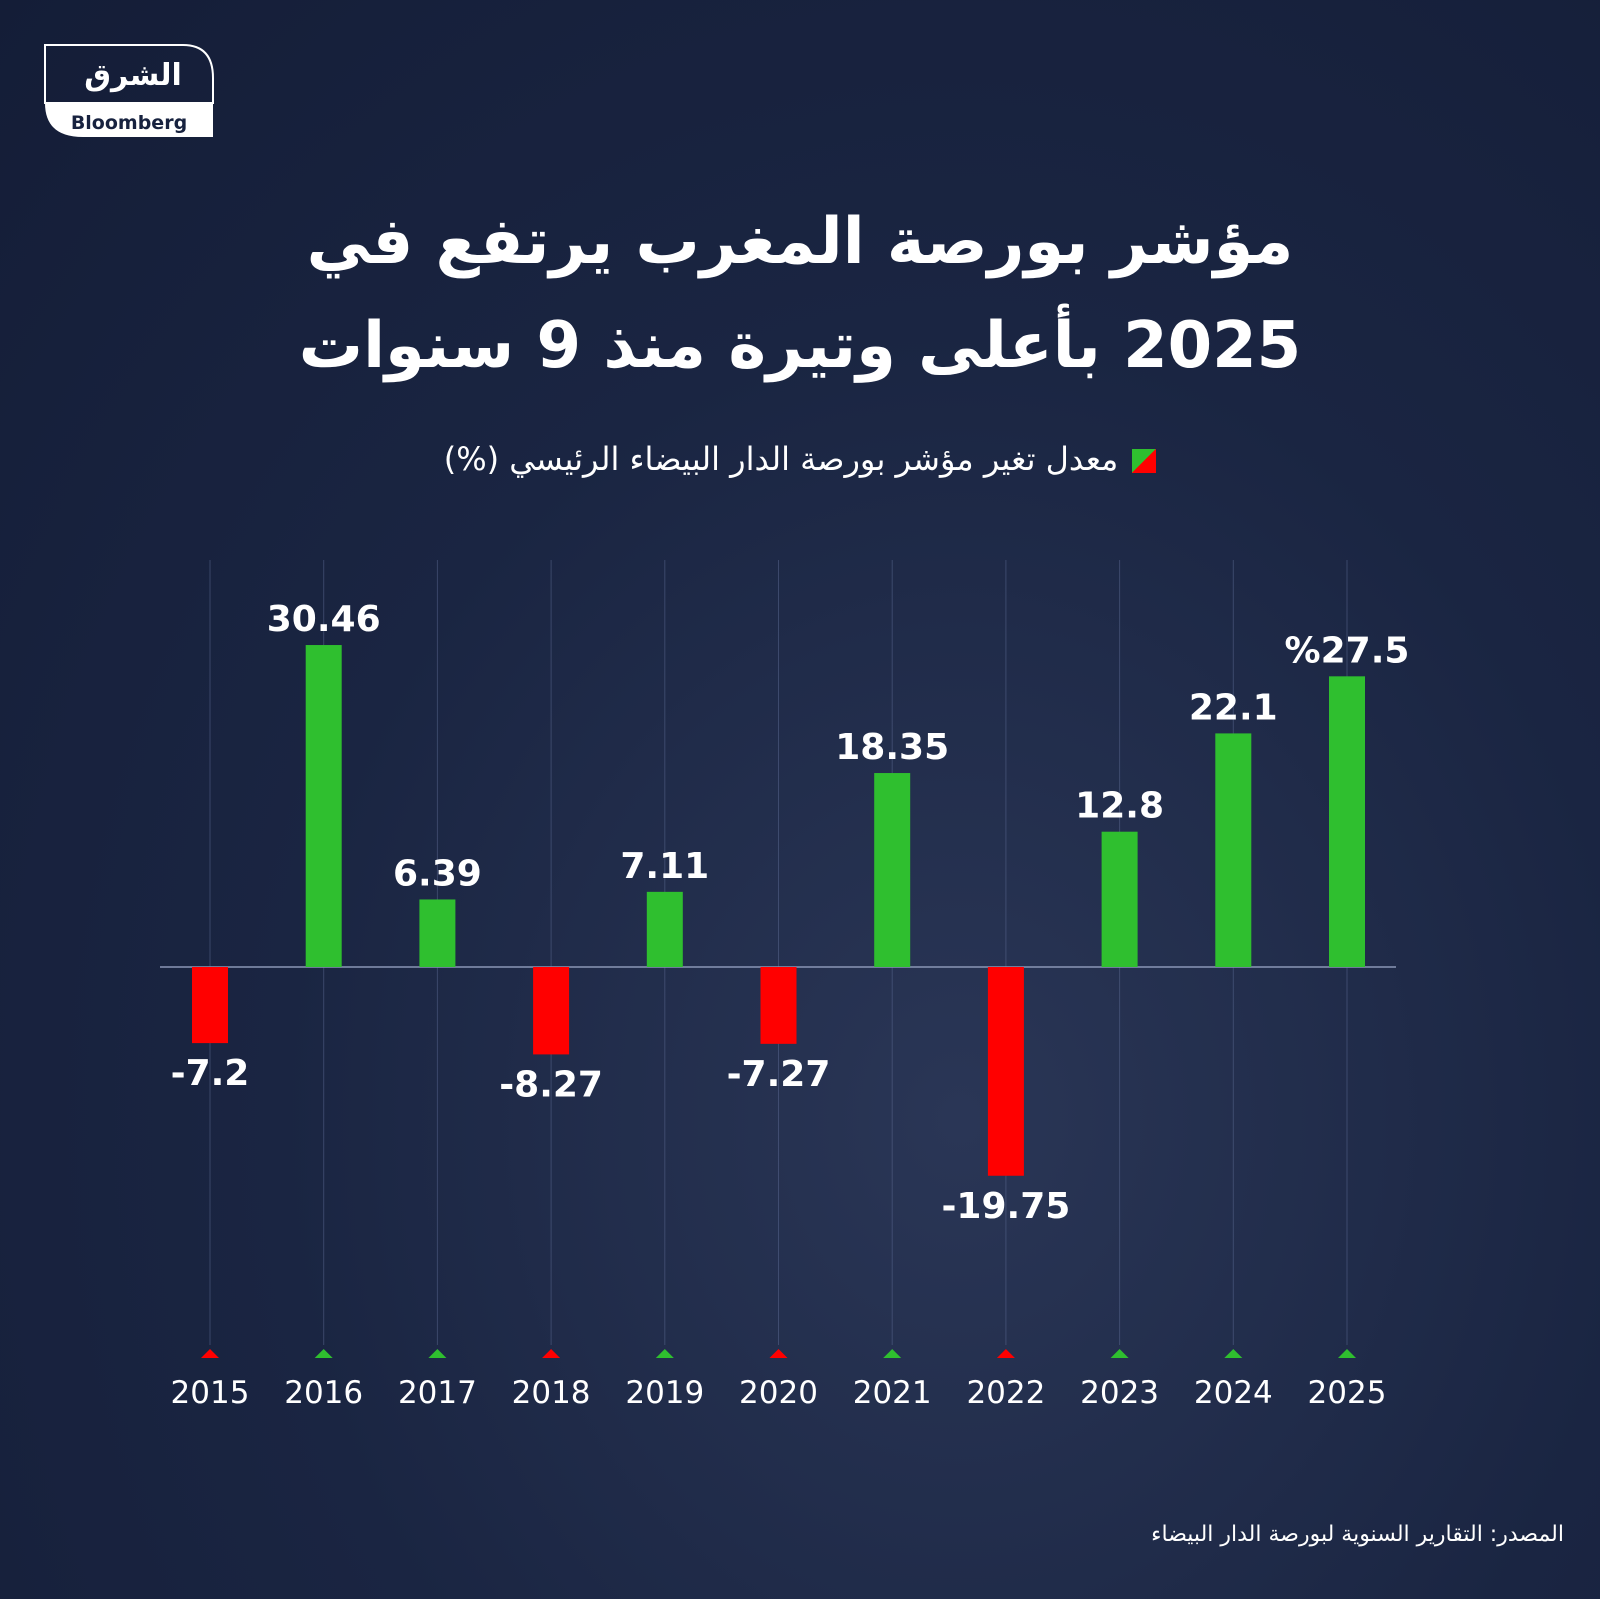 Image resolution: width=1600 pixels, height=1599 pixels. I want to click on svg-text: الشرق, so click(133, 75).